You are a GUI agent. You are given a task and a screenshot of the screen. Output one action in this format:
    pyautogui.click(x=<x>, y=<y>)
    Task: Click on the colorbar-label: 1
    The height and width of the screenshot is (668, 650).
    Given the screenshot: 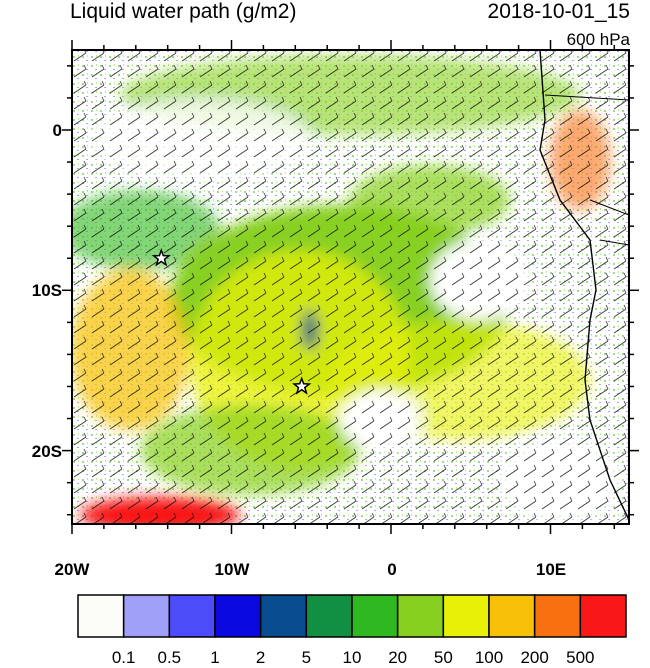 What is the action you would take?
    pyautogui.click(x=215, y=657)
    